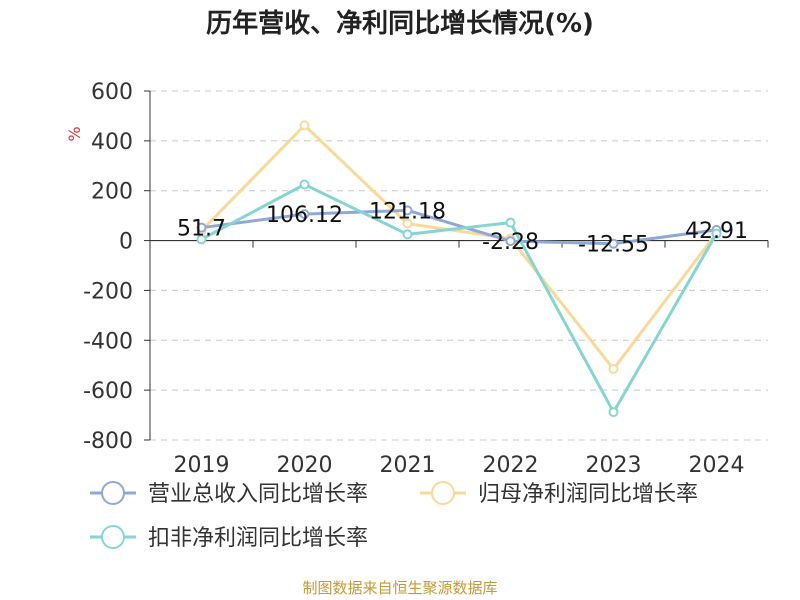 Image resolution: width=800 pixels, height=600 pixels. What do you see at coordinates (717, 465) in the screenshot?
I see `x-tick-label: 2024` at bounding box center [717, 465].